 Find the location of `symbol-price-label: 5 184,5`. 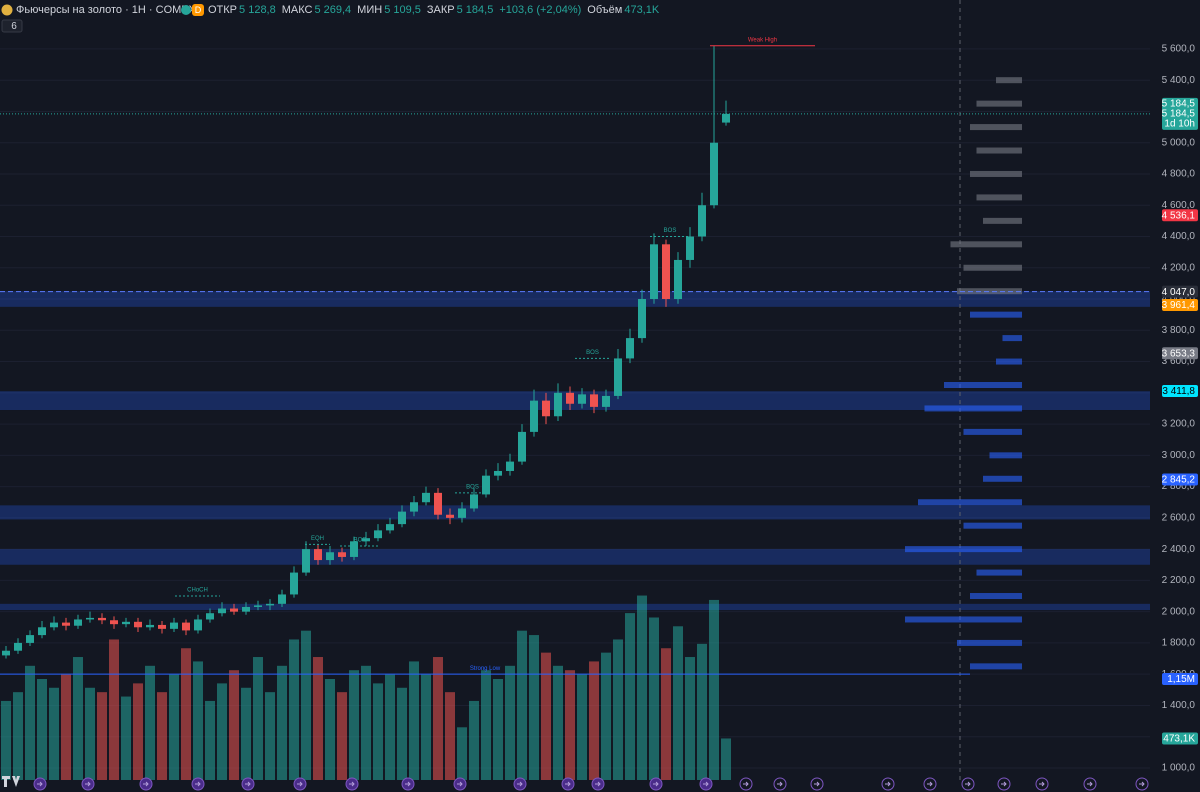

symbol-price-label: 5 184,5 is located at coordinates (1179, 114).